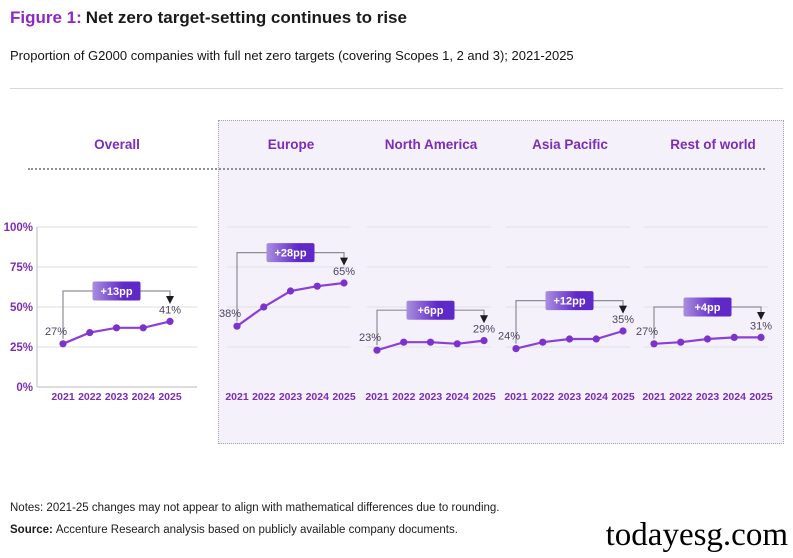 The height and width of the screenshot is (558, 793). I want to click on panel-header-asia-pacific: Asia Pacific, so click(570, 144).